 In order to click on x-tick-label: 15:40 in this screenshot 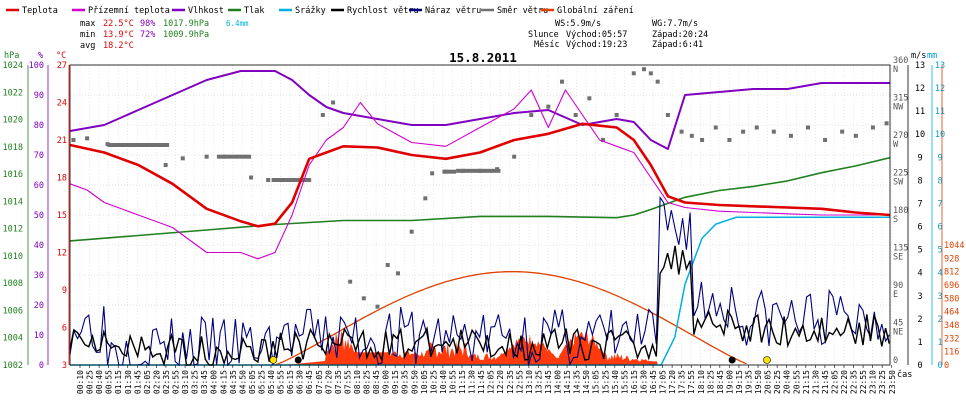, I will do `click(615, 382)`.